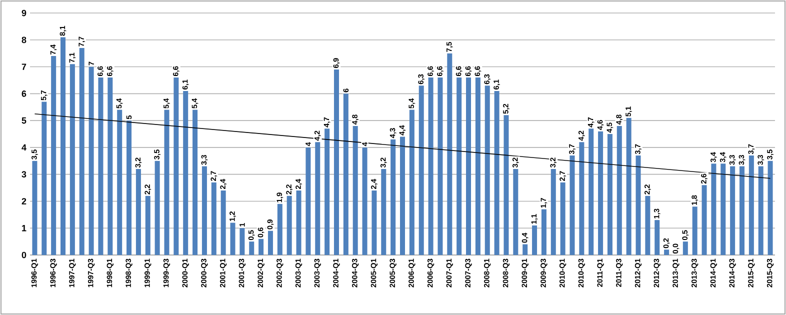 Image resolution: width=786 pixels, height=315 pixels. Describe the element at coordinates (24, 120) in the screenshot. I see `y-tick-label: 5` at that location.